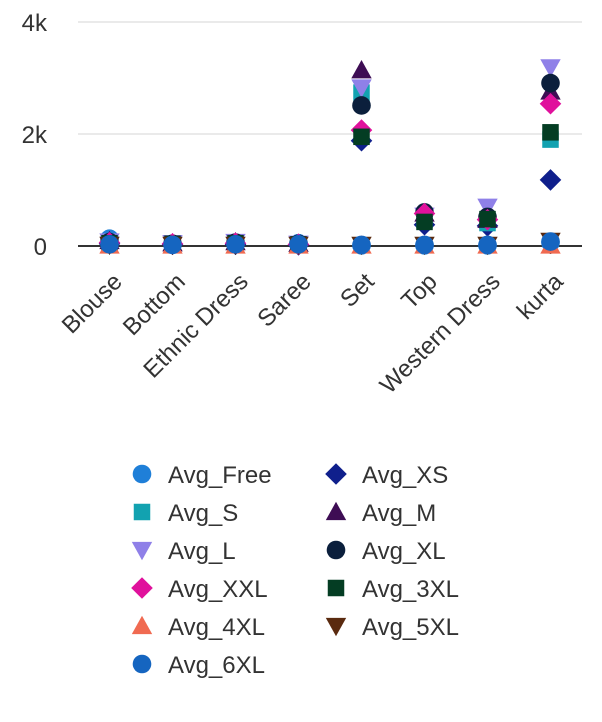 The height and width of the screenshot is (722, 602). Describe the element at coordinates (540, 296) in the screenshot. I see `x-tick-label: kurta` at that location.